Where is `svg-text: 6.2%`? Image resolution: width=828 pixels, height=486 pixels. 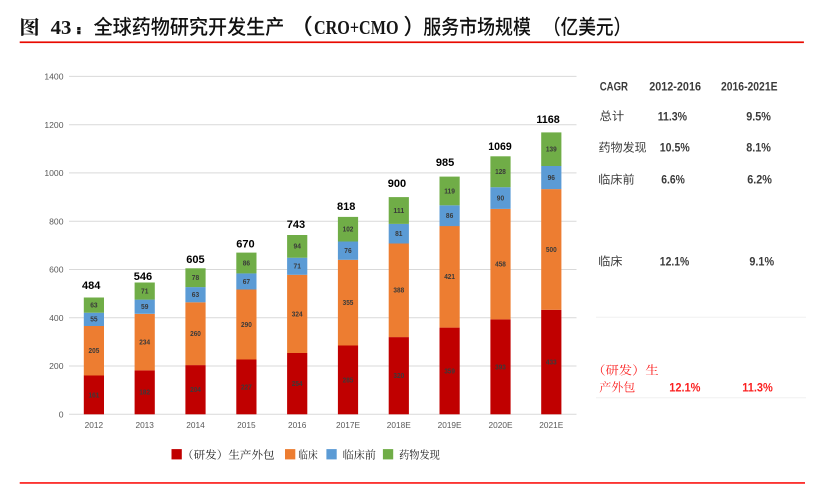
svg-text: 6.2% is located at coordinates (759, 180).